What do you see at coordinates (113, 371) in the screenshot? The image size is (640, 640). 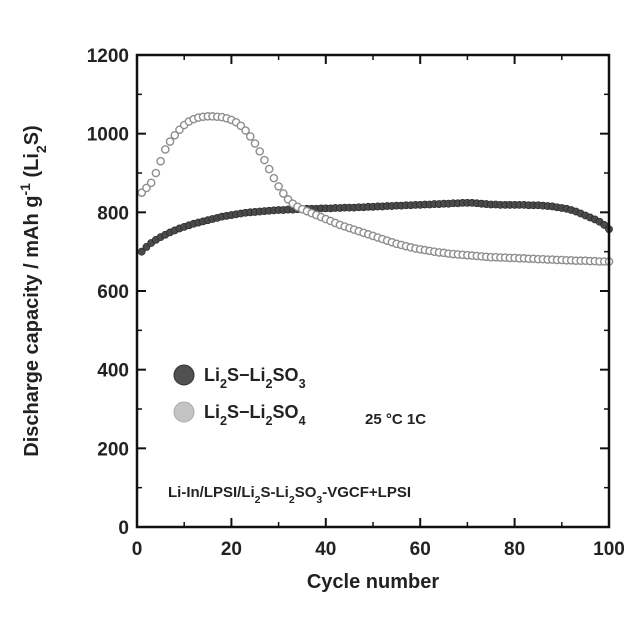 I see `y-tick-label: 400` at bounding box center [113, 371].